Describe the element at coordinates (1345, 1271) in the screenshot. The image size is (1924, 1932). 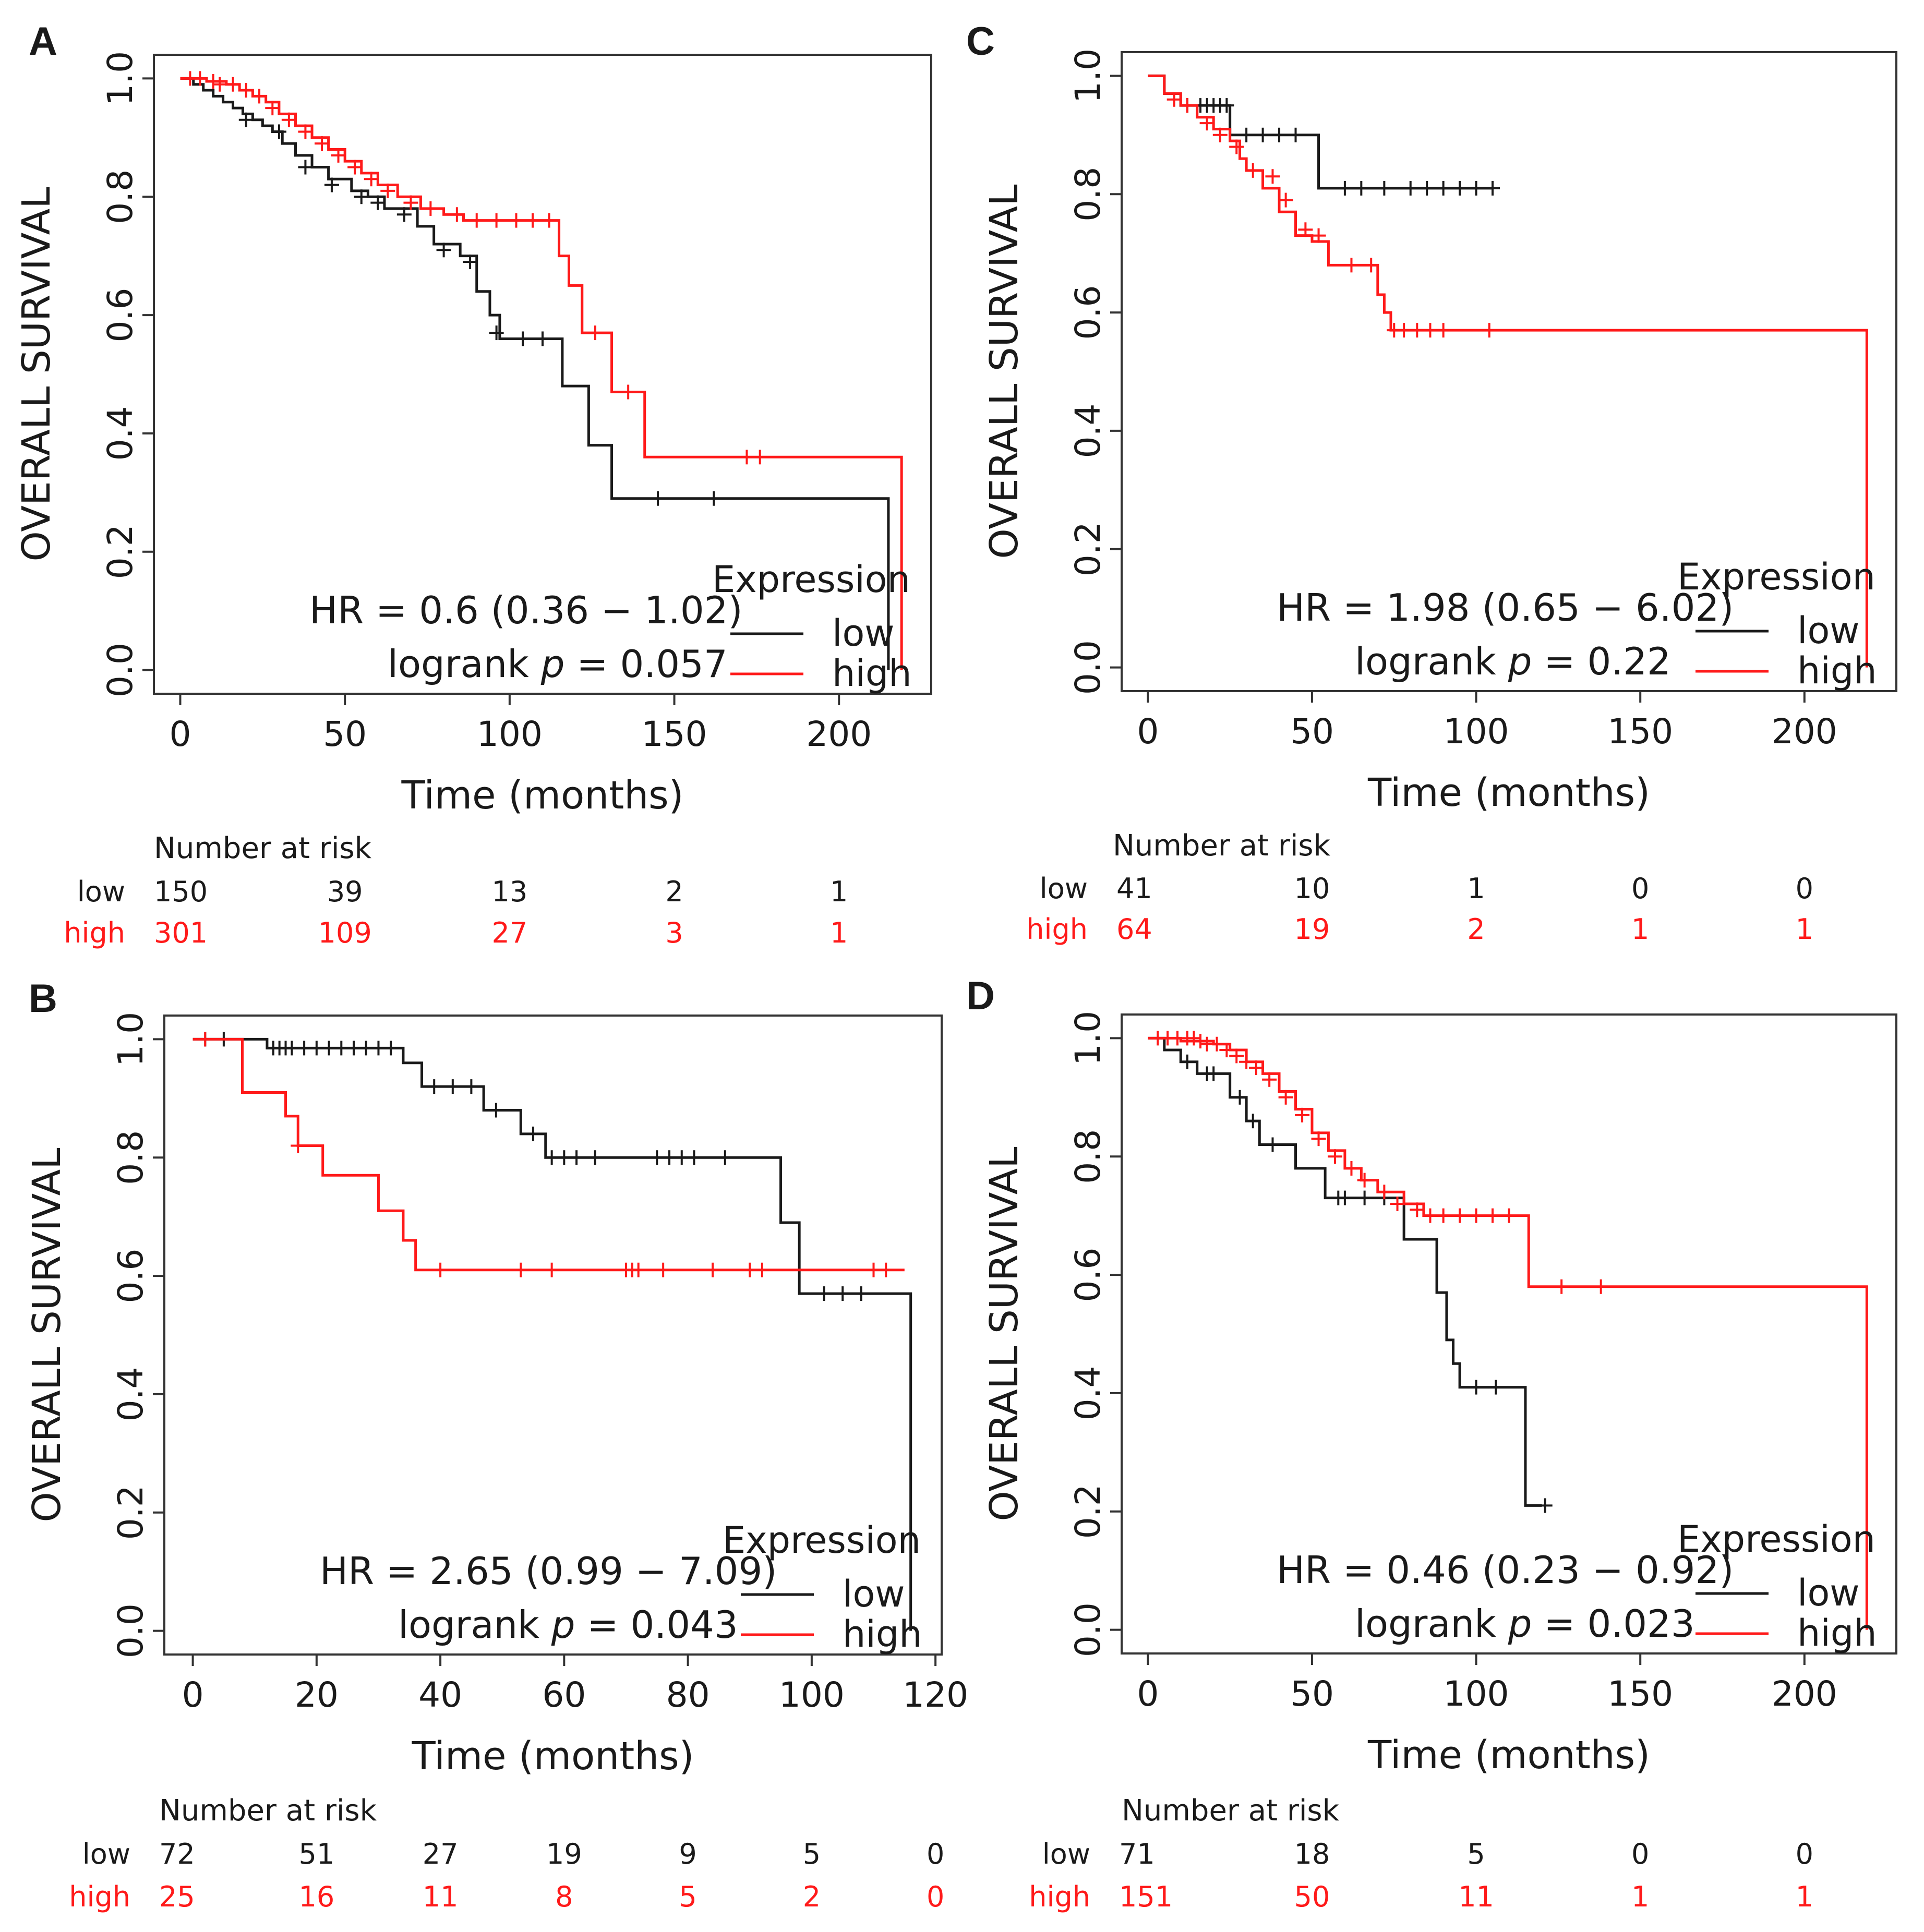
I see `survival-curve-low` at that location.